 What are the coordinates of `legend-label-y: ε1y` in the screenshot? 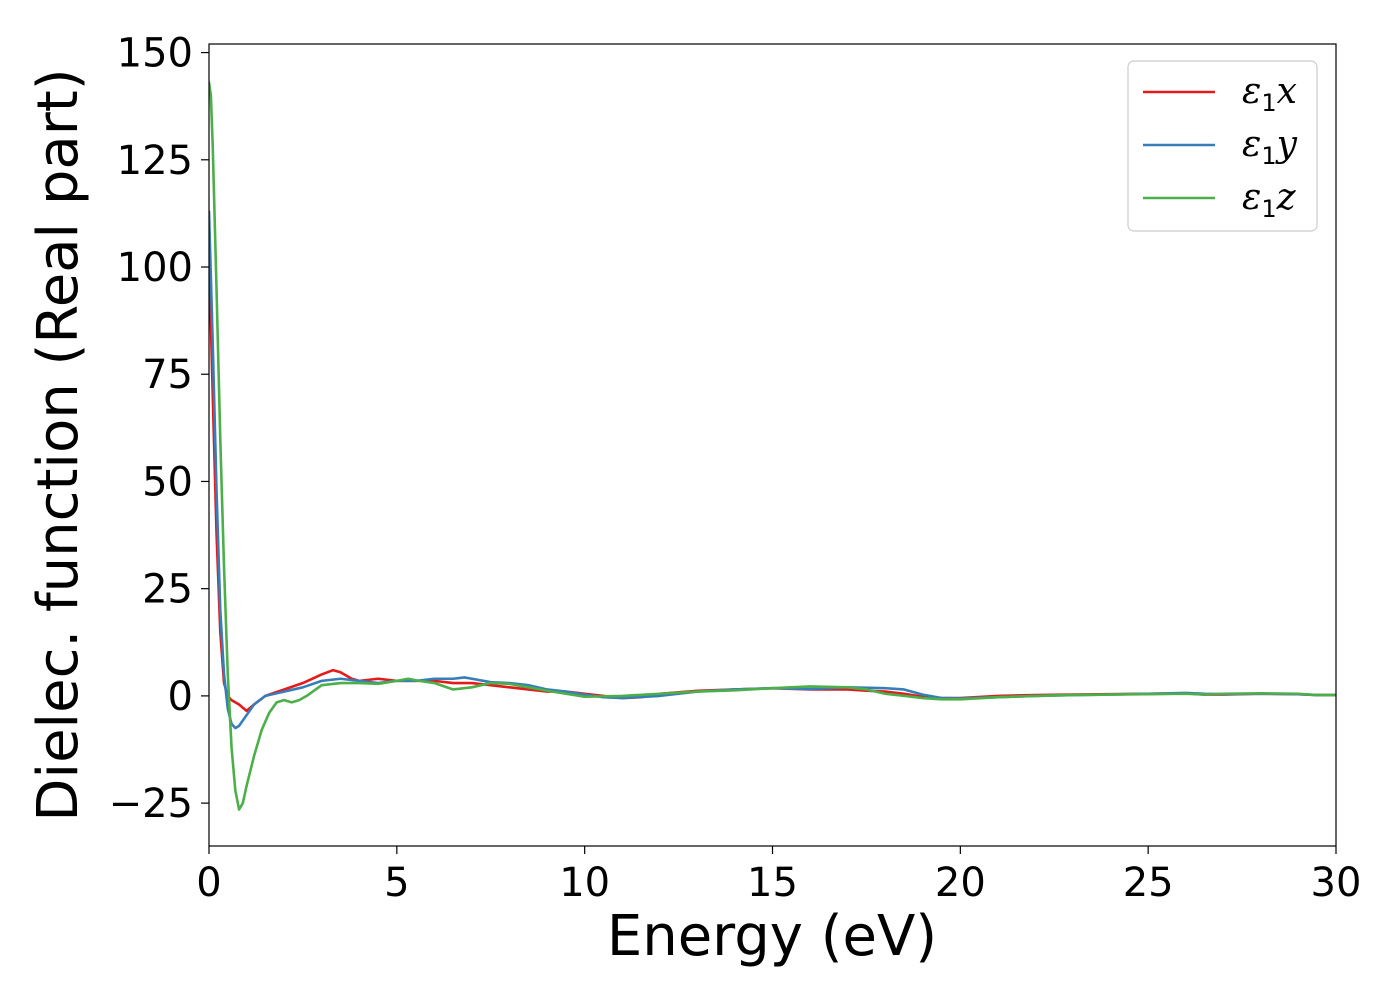 It's located at (1270, 147).